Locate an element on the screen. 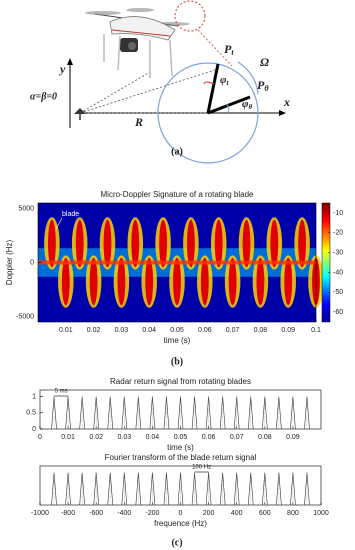  y-axis-label: y is located at coordinates (62, 69).